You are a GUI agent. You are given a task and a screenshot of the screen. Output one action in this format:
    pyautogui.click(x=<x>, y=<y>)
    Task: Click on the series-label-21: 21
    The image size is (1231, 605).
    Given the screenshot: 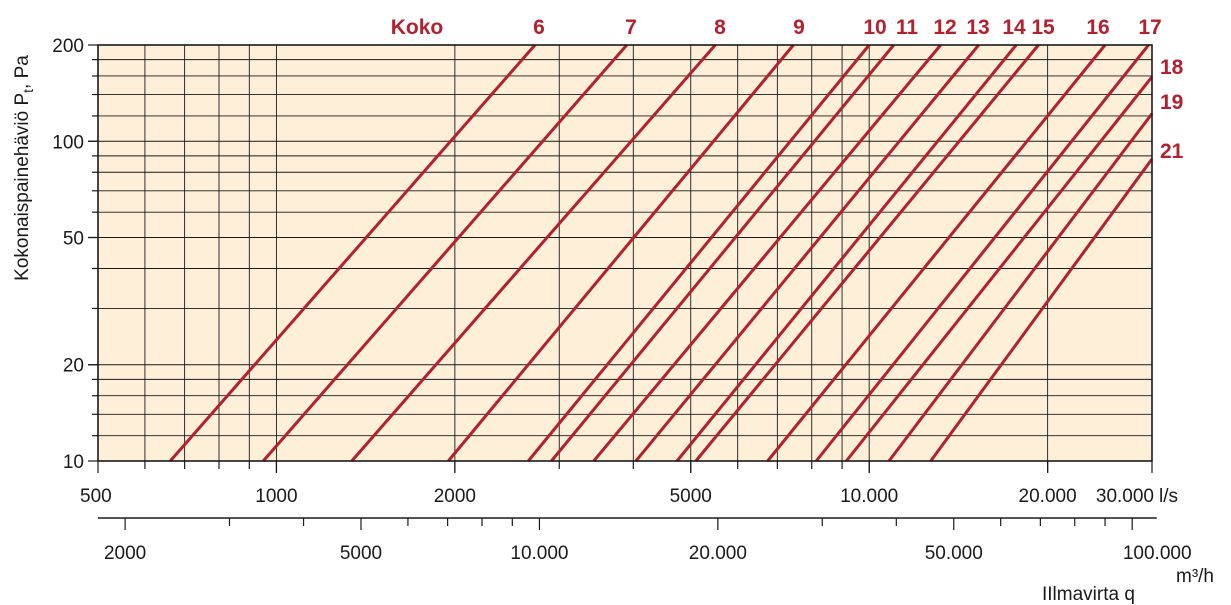 What is the action you would take?
    pyautogui.click(x=1172, y=151)
    